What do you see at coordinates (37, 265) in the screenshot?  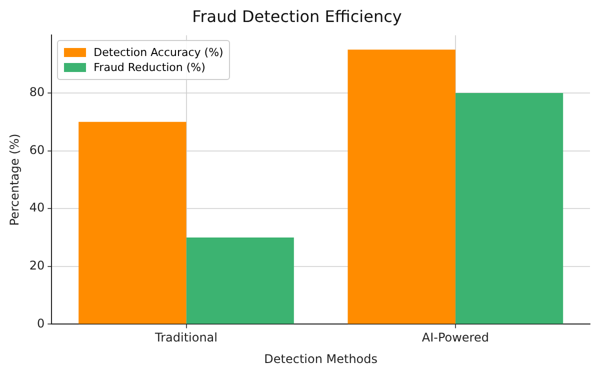 I see `y-tick-label: 20` at bounding box center [37, 265].